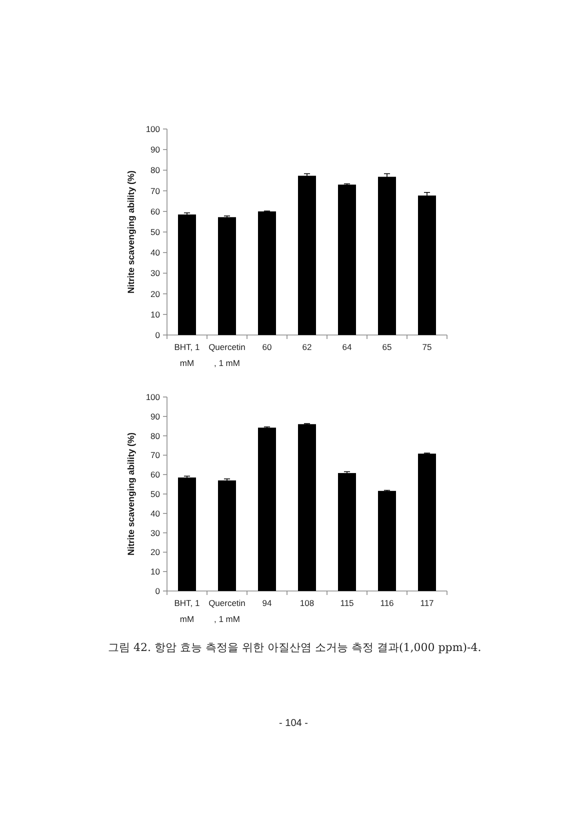 The height and width of the screenshot is (830, 587). Describe the element at coordinates (267, 347) in the screenshot. I see `x-tick-label: 60` at that location.